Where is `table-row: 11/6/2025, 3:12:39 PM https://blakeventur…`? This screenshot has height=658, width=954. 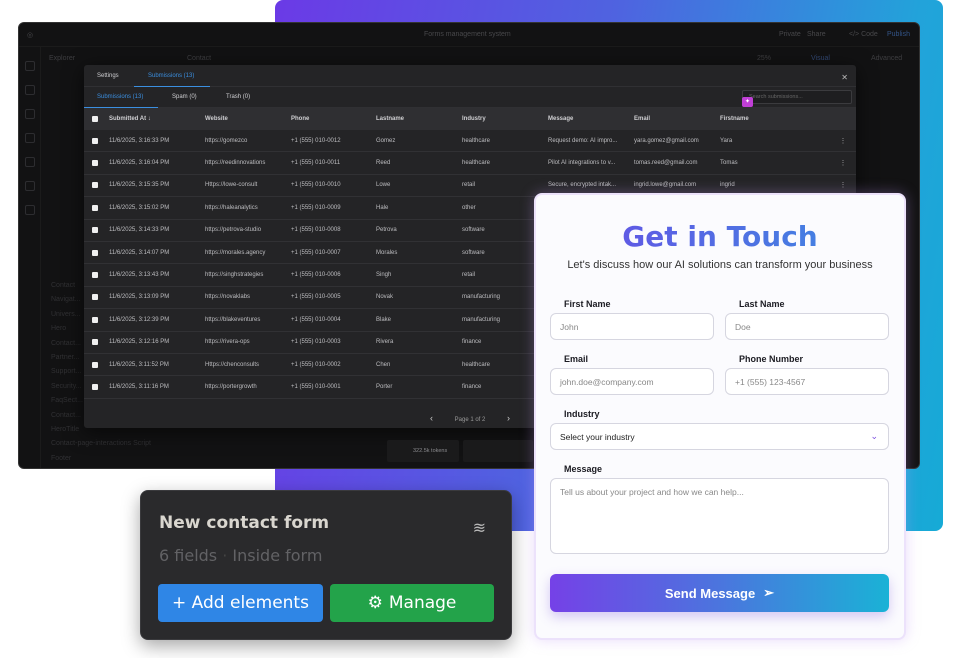
table-row: 11/6/2025, 3:12:39 PM https://blakeventur… is located at coordinates (470, 320).